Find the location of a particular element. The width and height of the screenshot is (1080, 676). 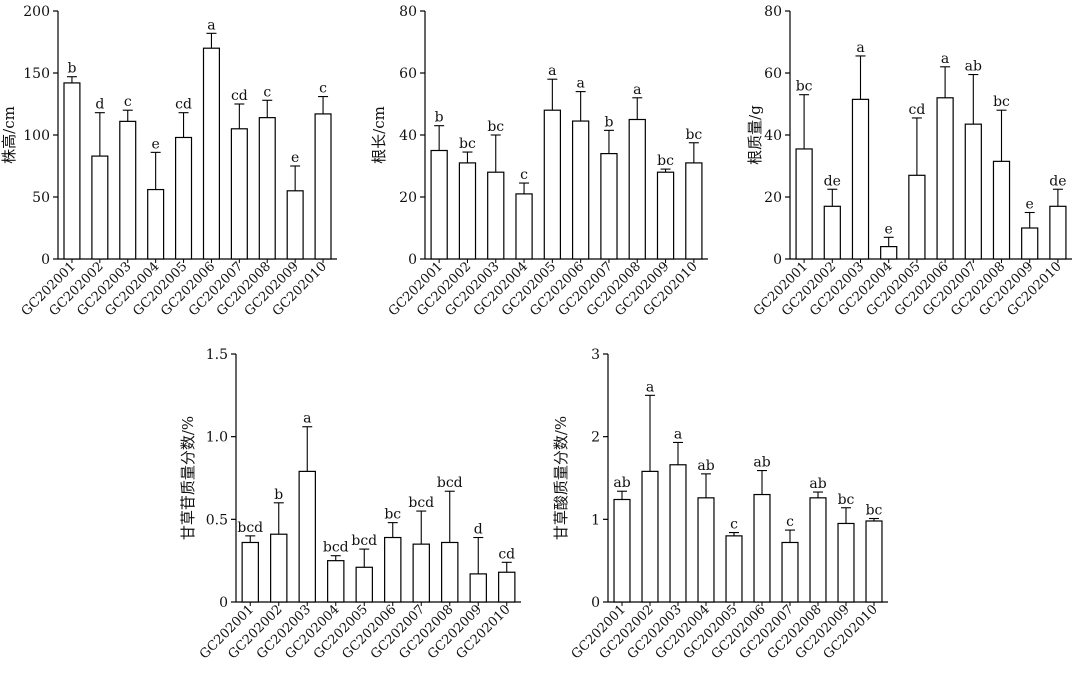

y-tick-label: 1.0 is located at coordinates (217, 438).